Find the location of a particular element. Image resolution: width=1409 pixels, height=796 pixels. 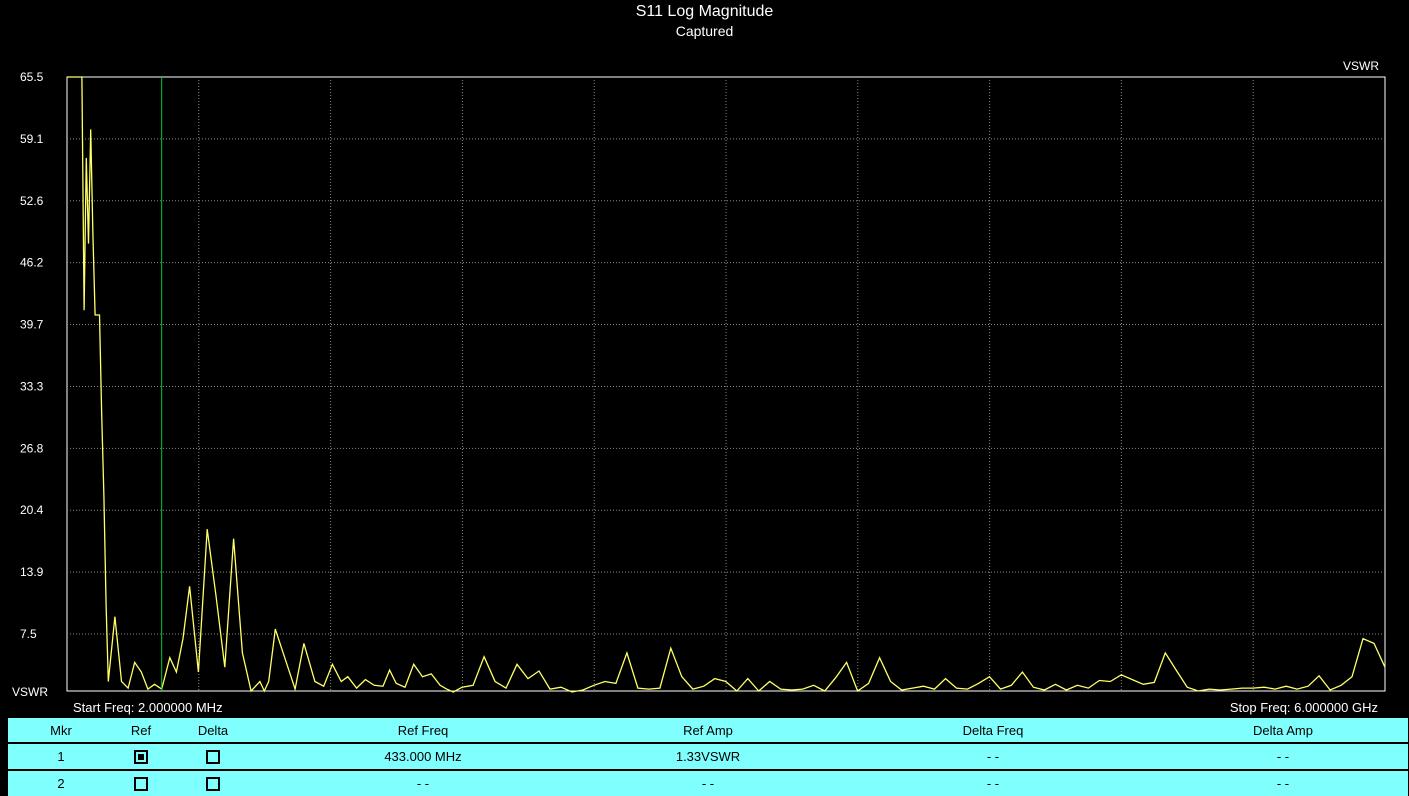

y-tick-label: 26.8 is located at coordinates (32, 448).